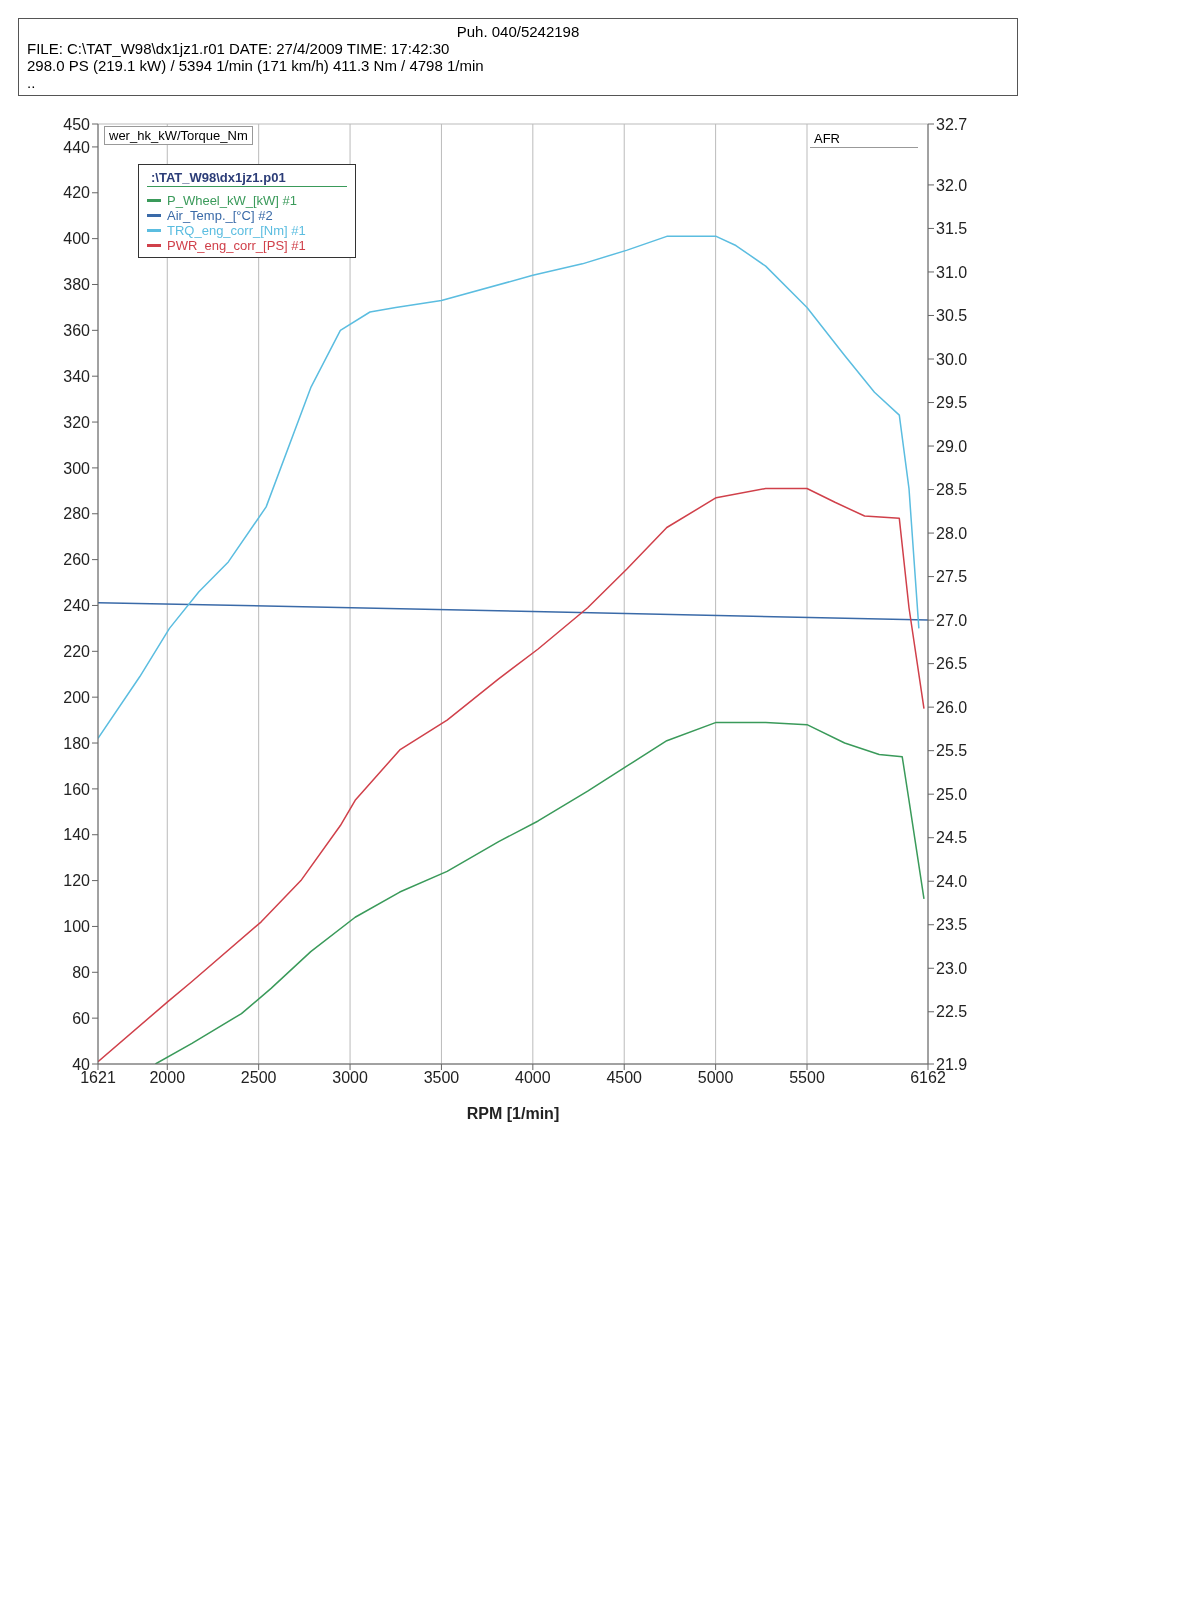  I want to click on y-tick-label: 360, so click(77, 331).